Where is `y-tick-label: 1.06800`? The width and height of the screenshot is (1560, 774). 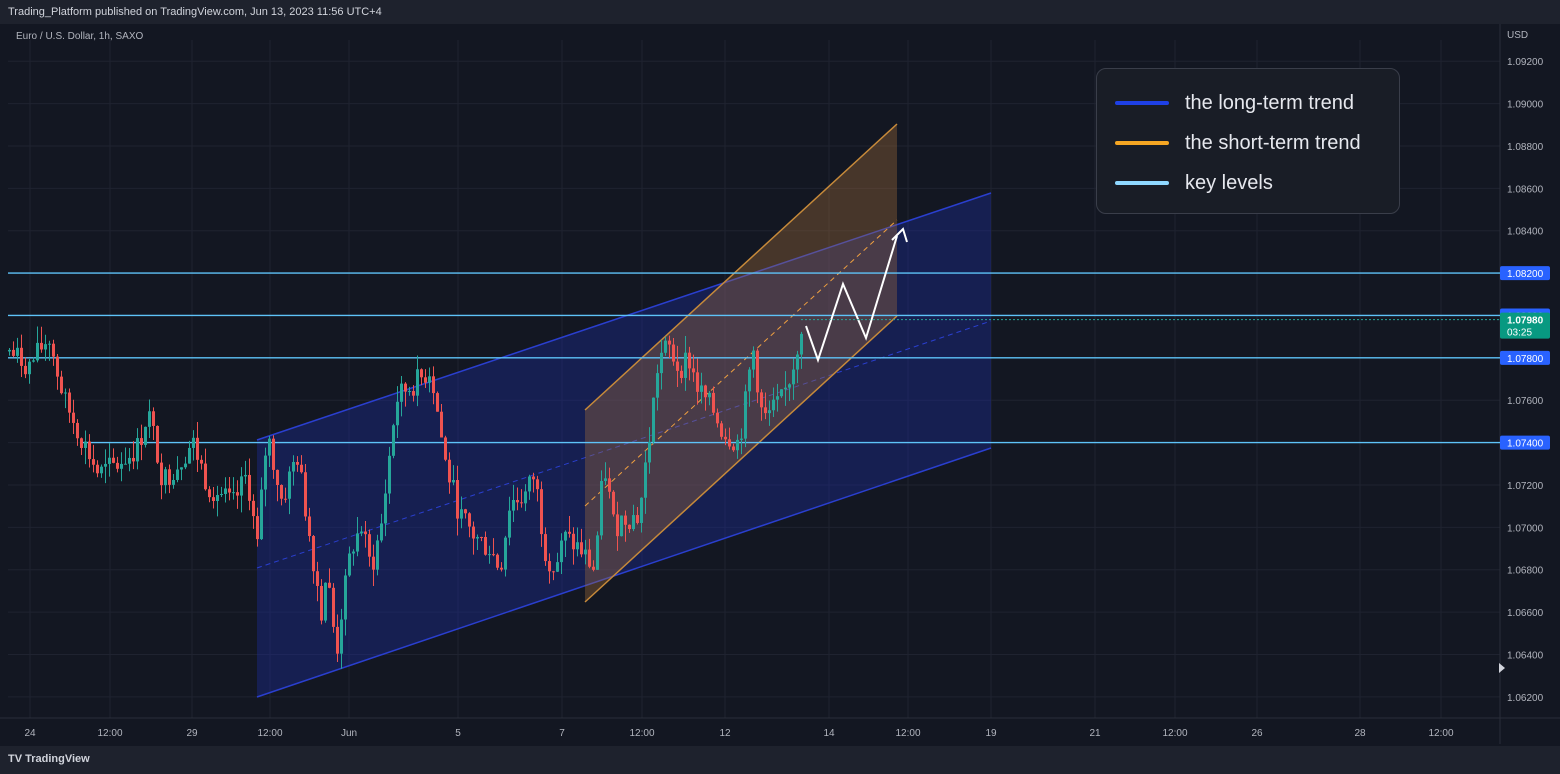
y-tick-label: 1.06800 is located at coordinates (1525, 571).